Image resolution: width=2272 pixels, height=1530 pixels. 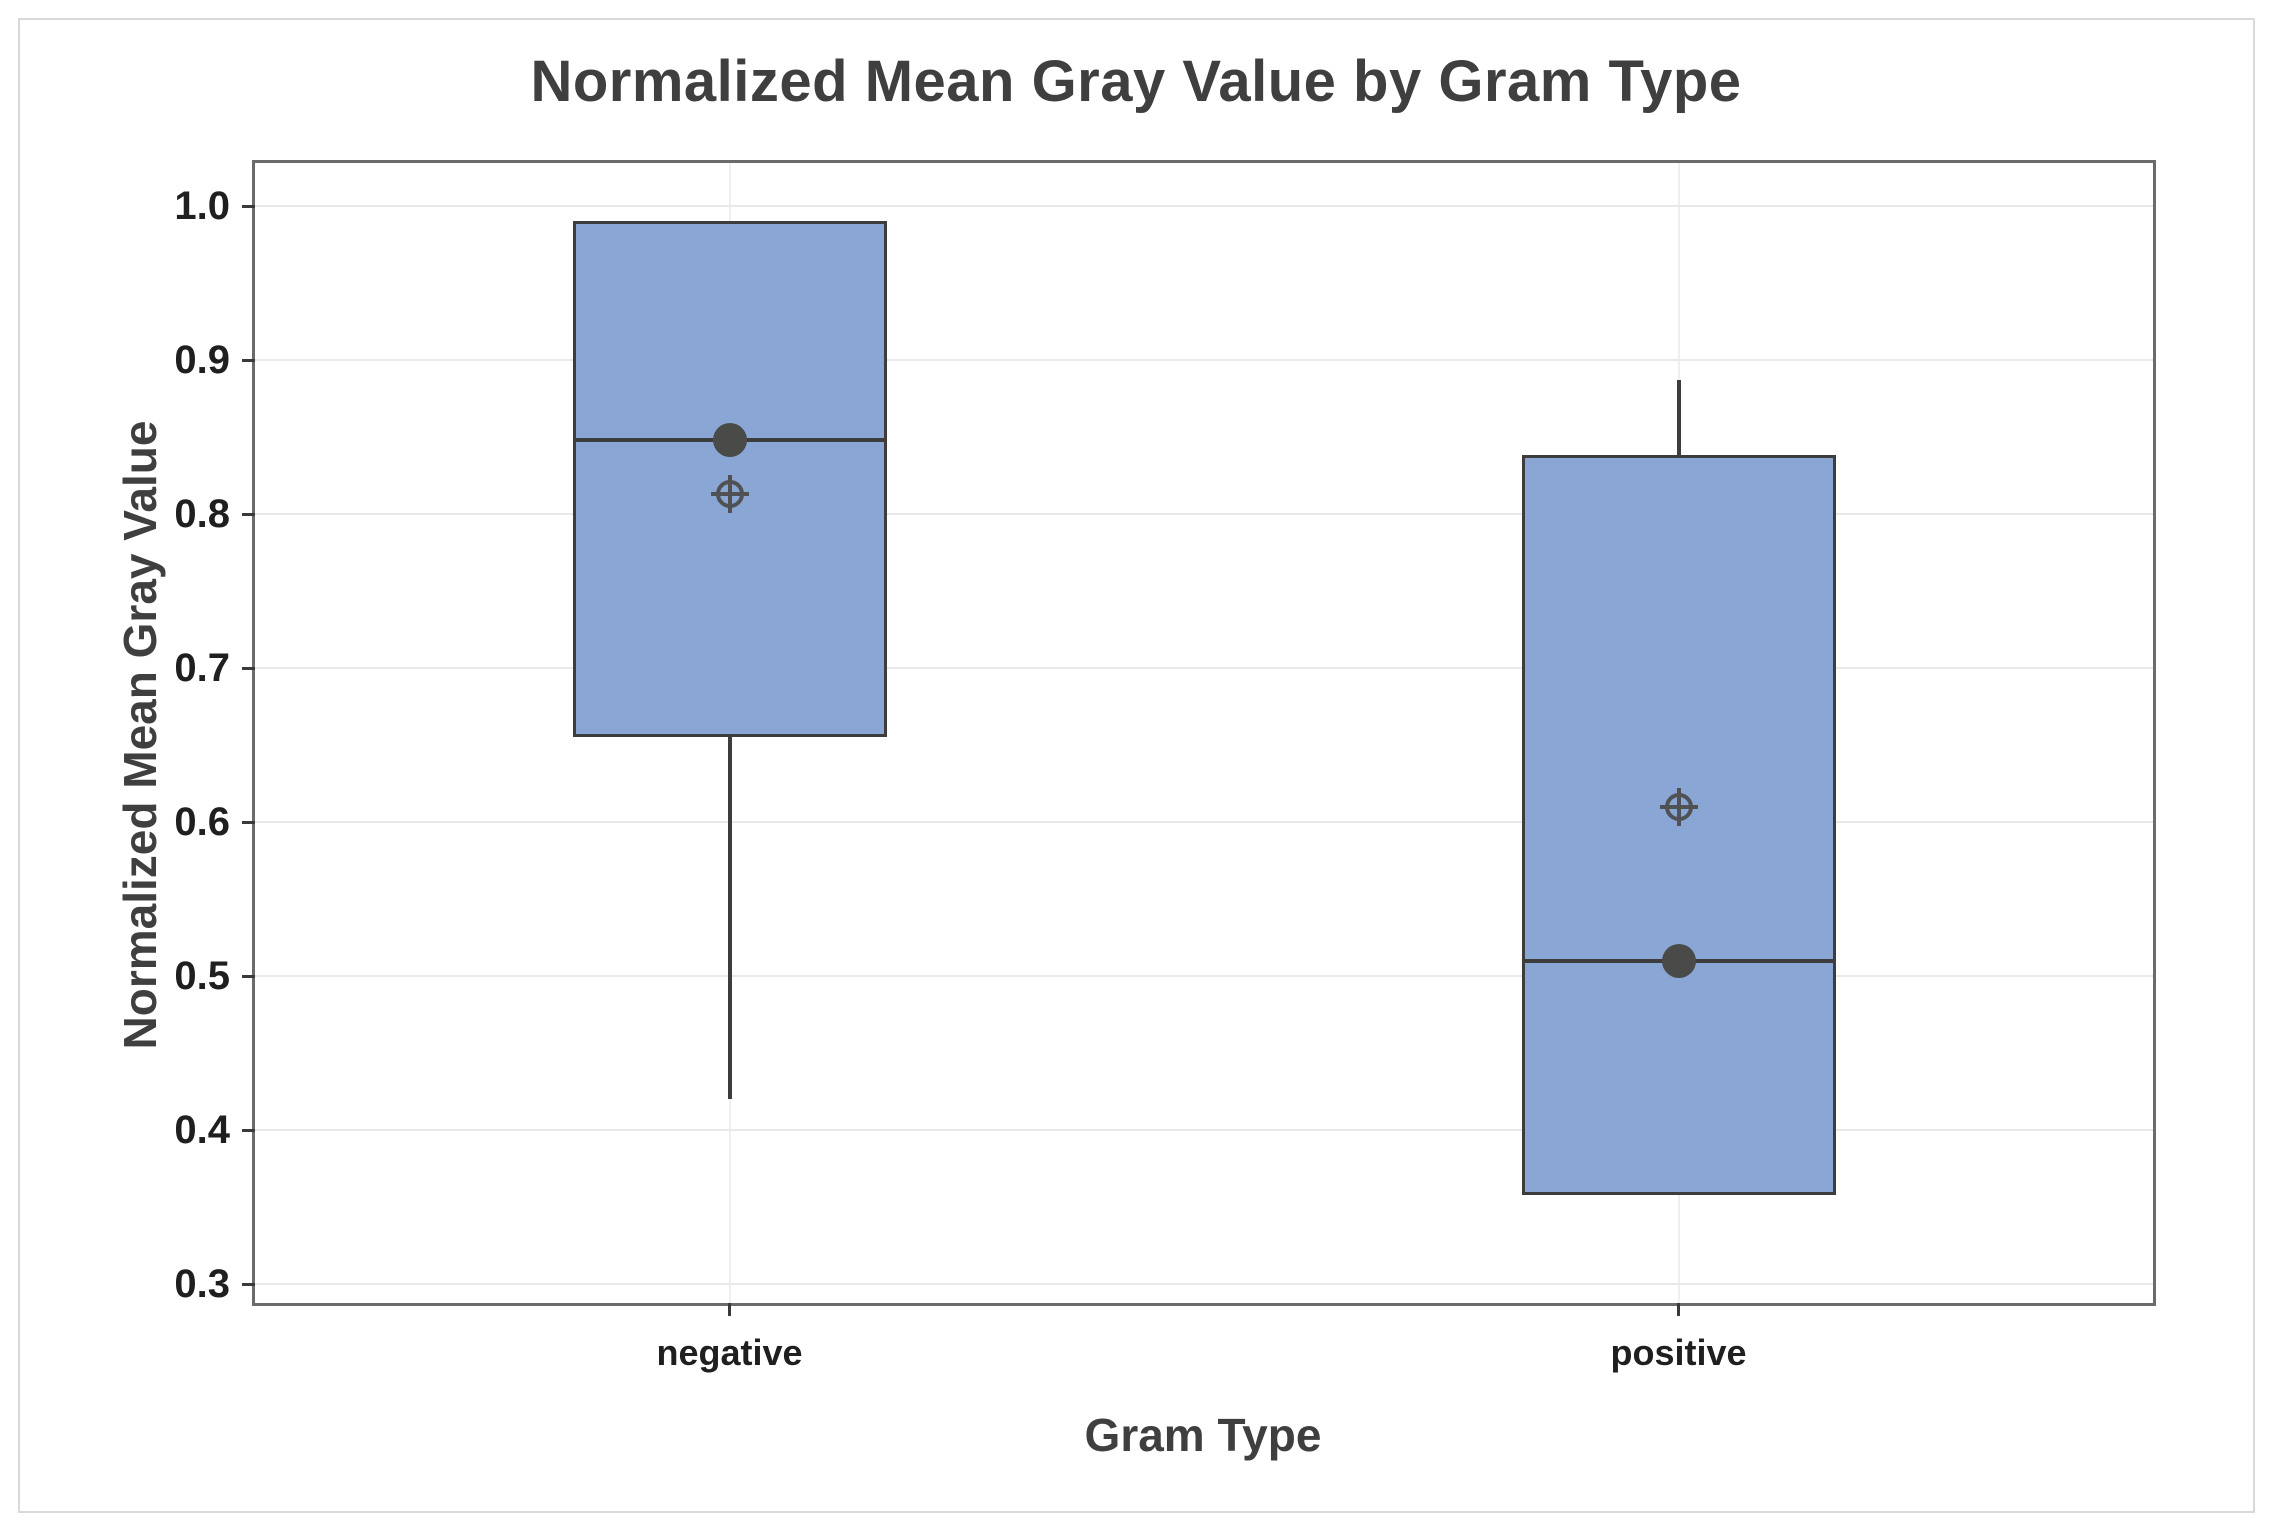 What do you see at coordinates (202, 822) in the screenshot?
I see `y-tick-label-0.6: 0.6` at bounding box center [202, 822].